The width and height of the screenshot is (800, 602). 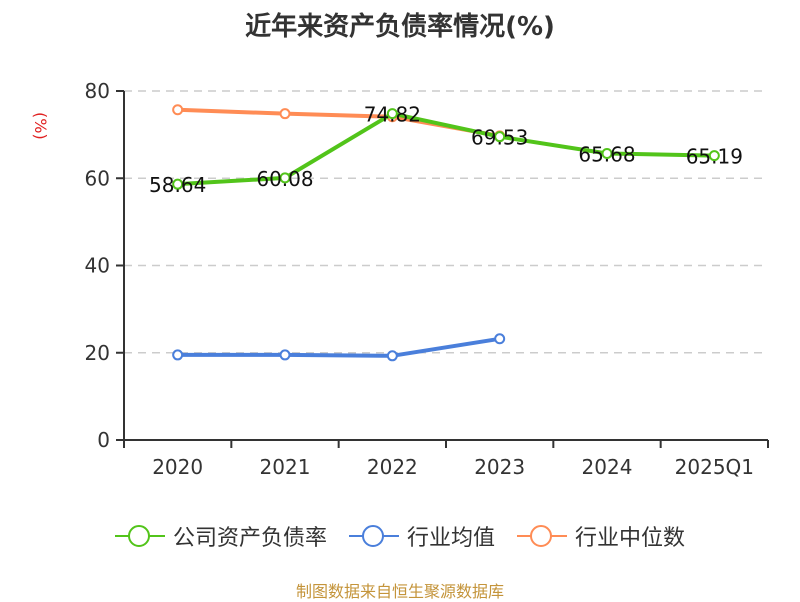 I want to click on y-tick-label: 20, so click(x=97, y=353).